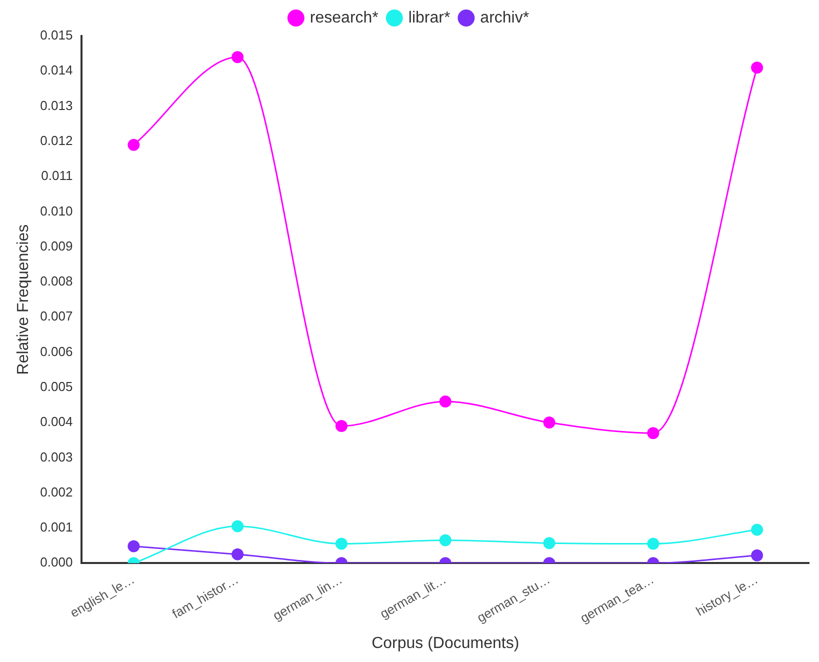 The width and height of the screenshot is (819, 662). I want to click on y-tick-label: 0.001, so click(56, 527).